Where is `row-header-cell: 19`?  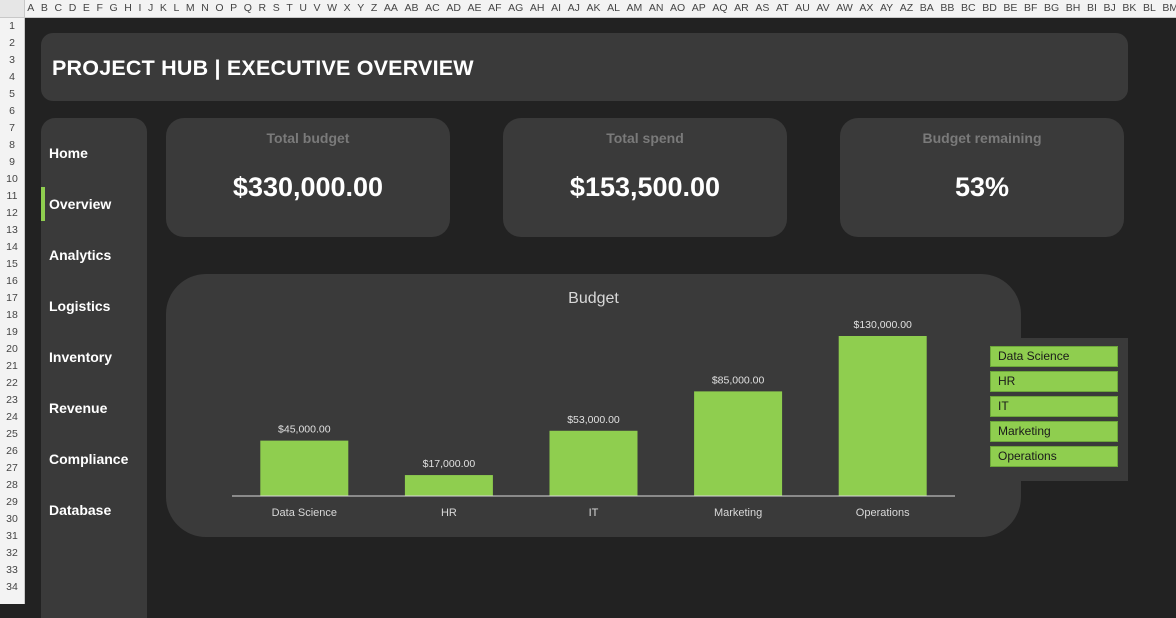
row-header-cell: 19 is located at coordinates (12, 332).